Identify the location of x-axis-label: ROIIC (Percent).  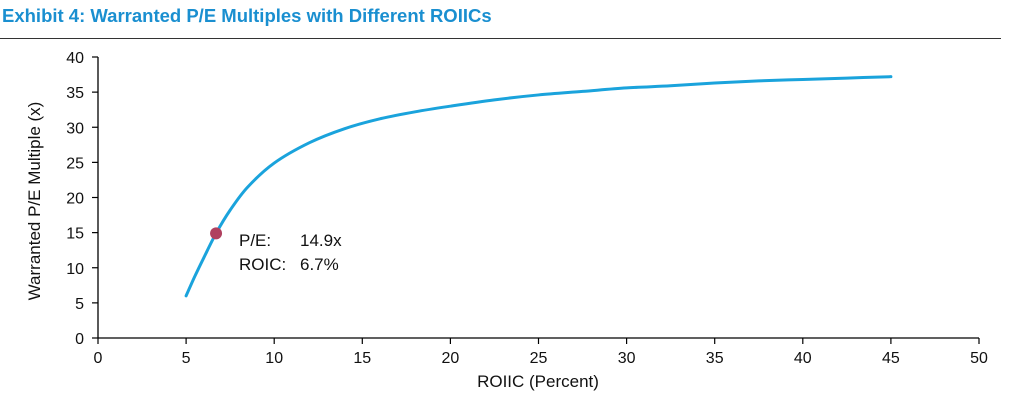
(538, 381).